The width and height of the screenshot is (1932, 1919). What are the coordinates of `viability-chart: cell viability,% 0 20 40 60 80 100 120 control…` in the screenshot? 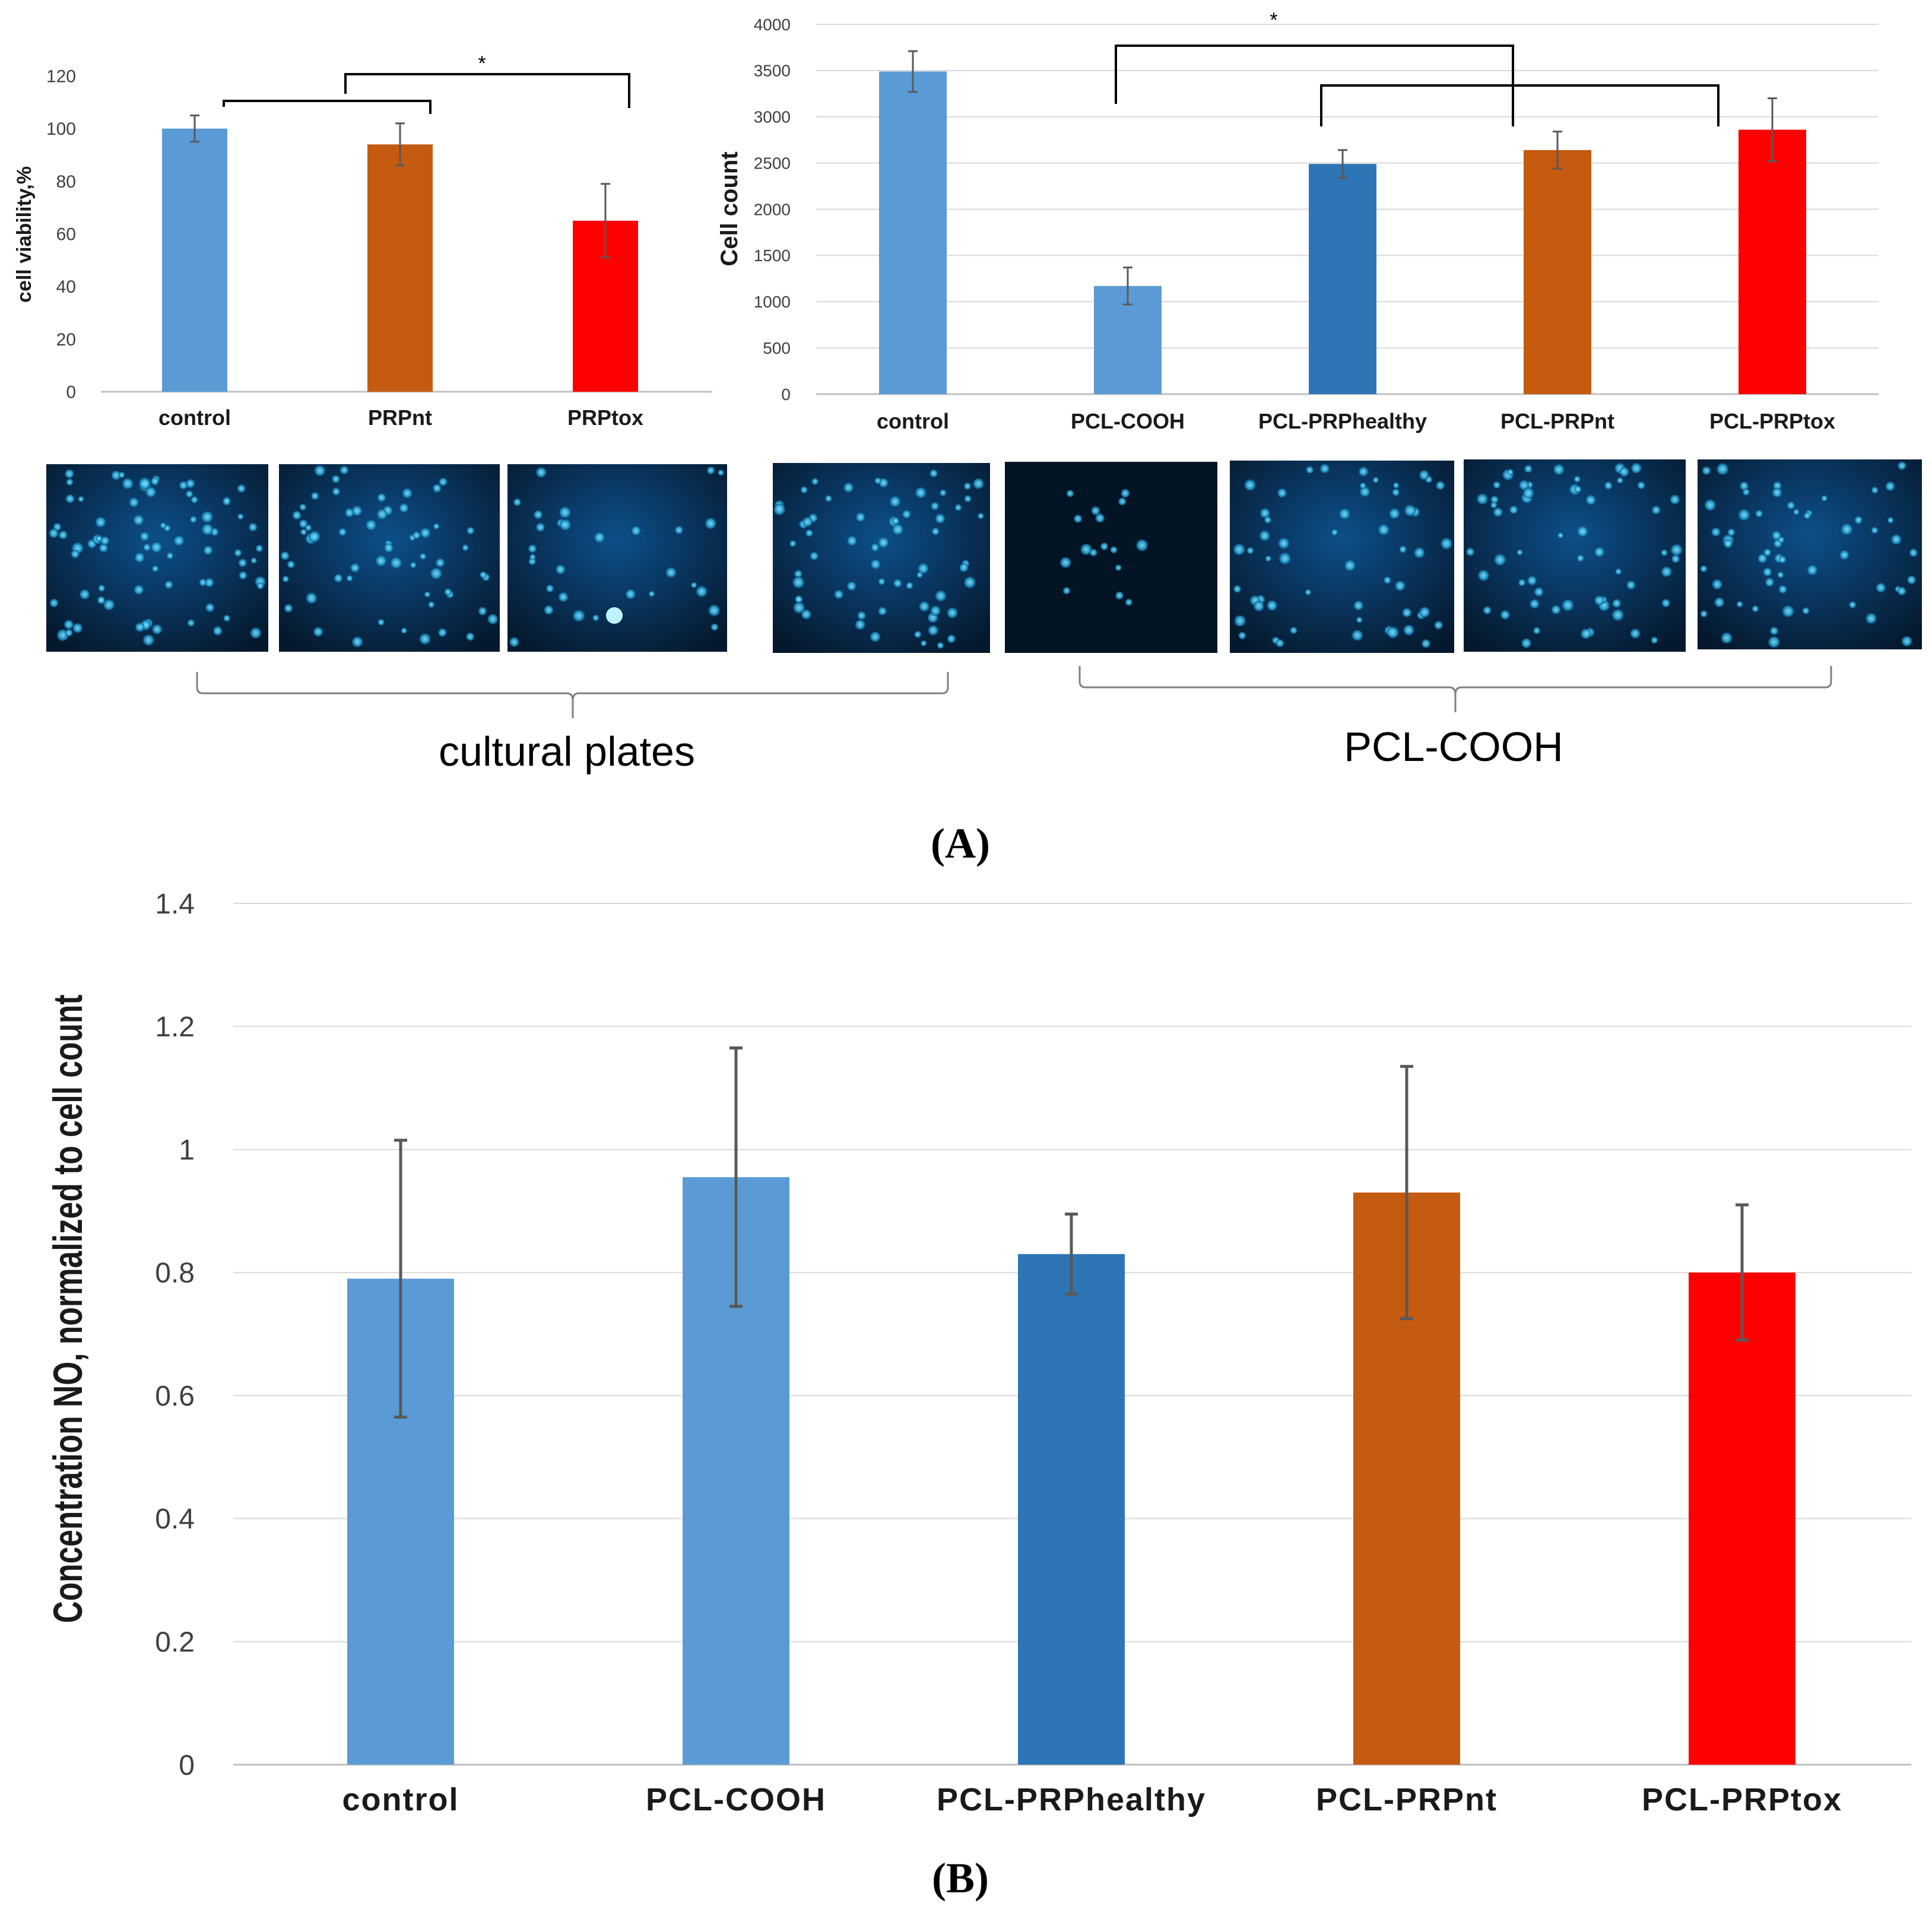 It's located at (362, 241).